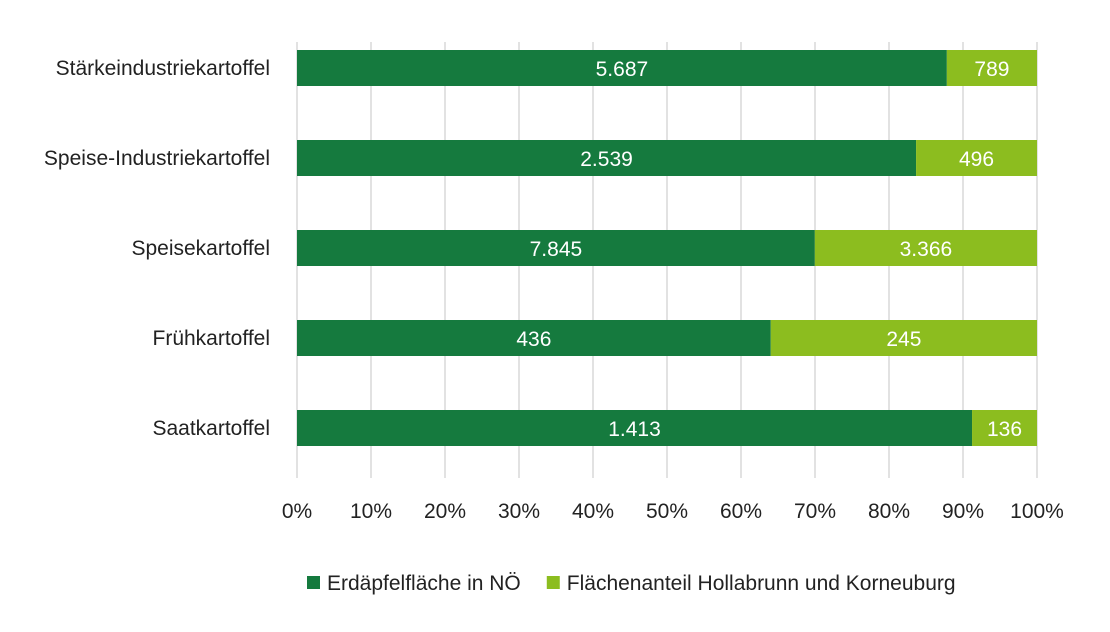  I want to click on x-tick-label: 100%, so click(1037, 511).